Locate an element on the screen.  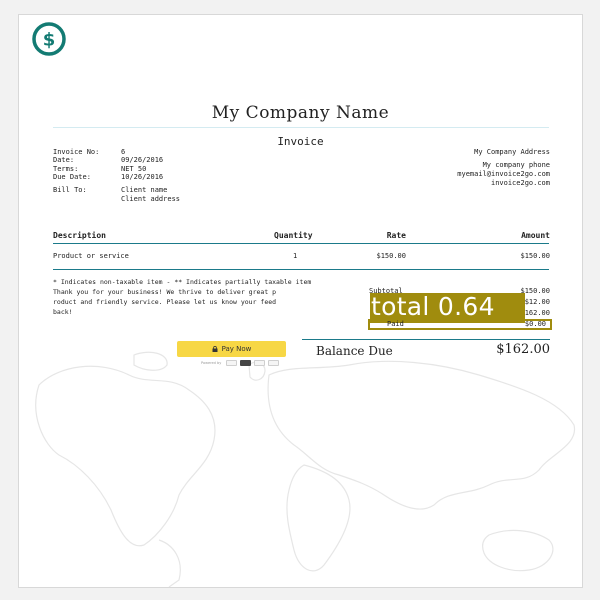
meta-row-due-date: Due Date: 10/26/2016 is located at coordinates (108, 177).